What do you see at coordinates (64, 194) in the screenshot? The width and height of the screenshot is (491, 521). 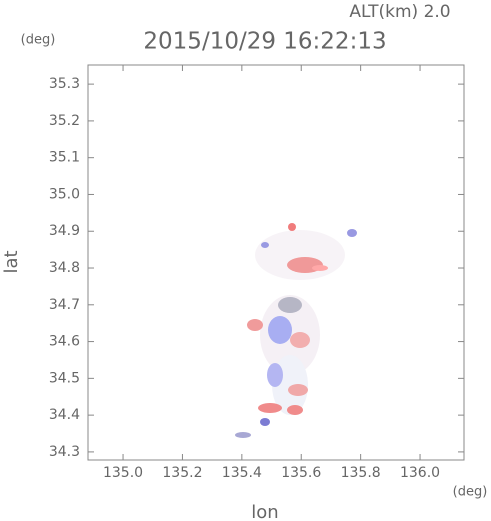 I see `y-tick-label: 35.0` at bounding box center [64, 194].